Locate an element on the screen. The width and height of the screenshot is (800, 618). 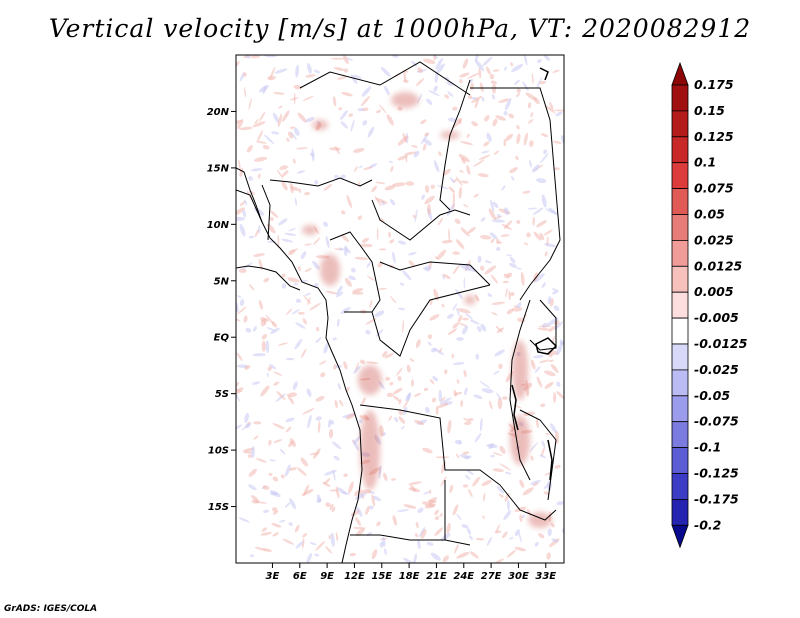
lat-tick-label: 5S is located at coordinates (222, 394).